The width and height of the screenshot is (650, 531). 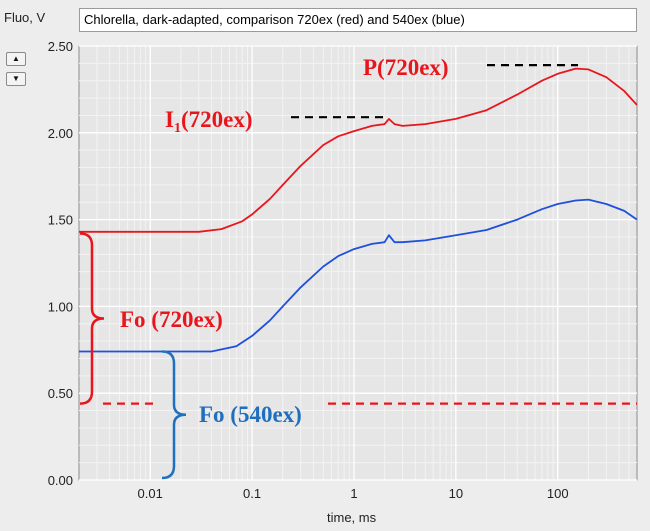 What do you see at coordinates (250, 414) in the screenshot?
I see `annotation-fo-540ex: Fo (540ex)` at bounding box center [250, 414].